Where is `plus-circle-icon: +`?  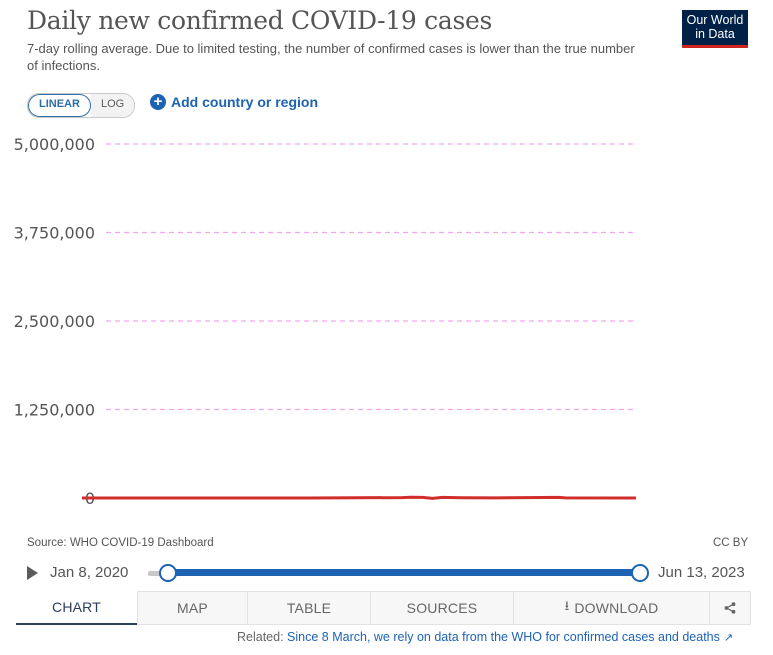
plus-circle-icon: + is located at coordinates (158, 102).